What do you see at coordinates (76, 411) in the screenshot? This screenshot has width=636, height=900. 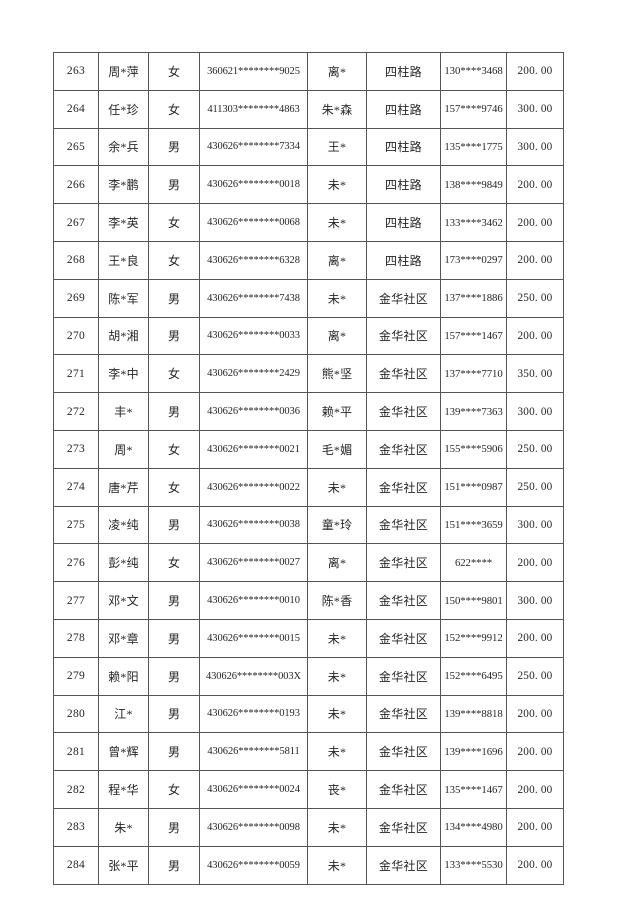 I see `cell-seq: 272` at bounding box center [76, 411].